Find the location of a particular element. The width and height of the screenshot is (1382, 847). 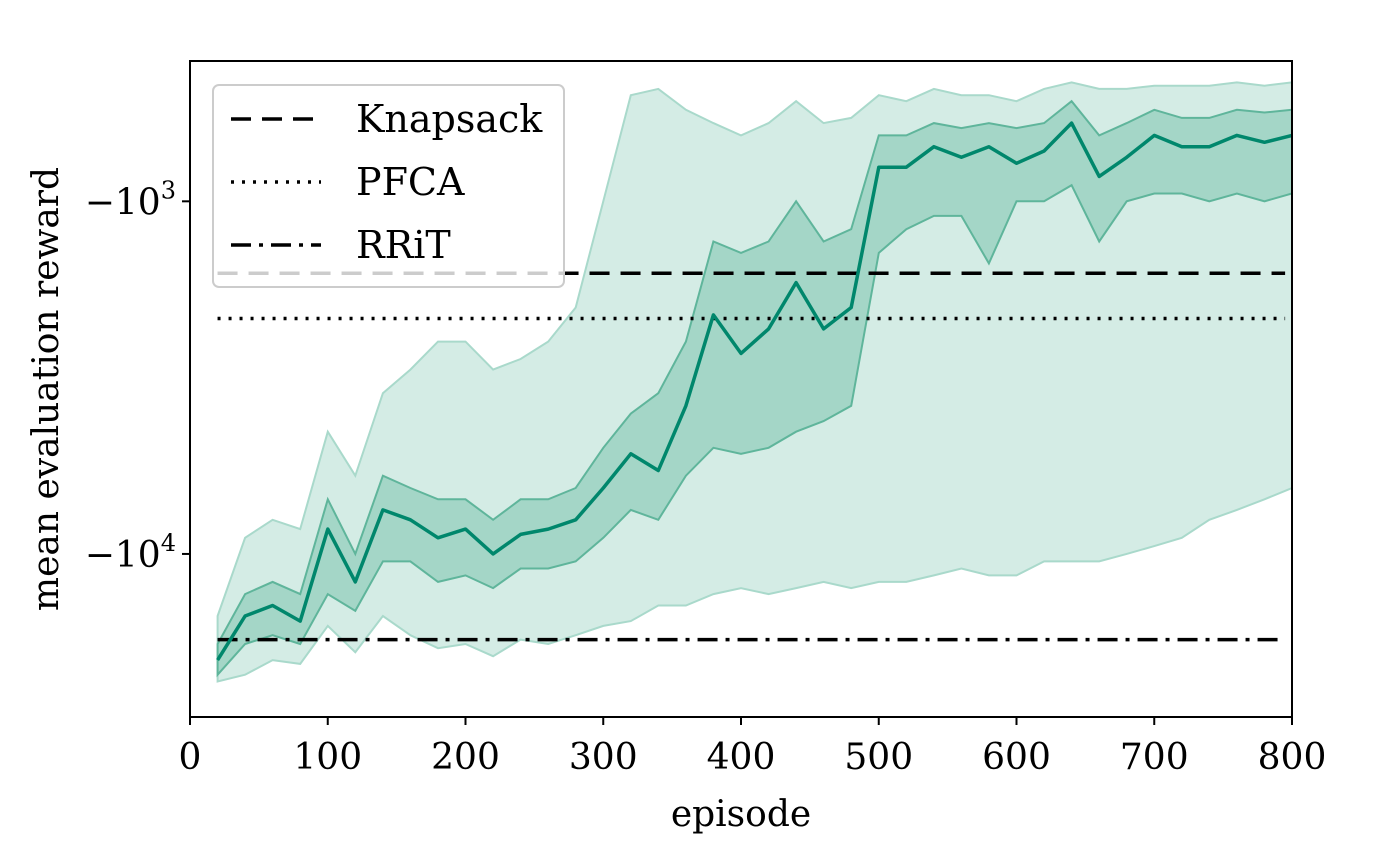

legend-label-rrit: RRiT is located at coordinates (403, 245).